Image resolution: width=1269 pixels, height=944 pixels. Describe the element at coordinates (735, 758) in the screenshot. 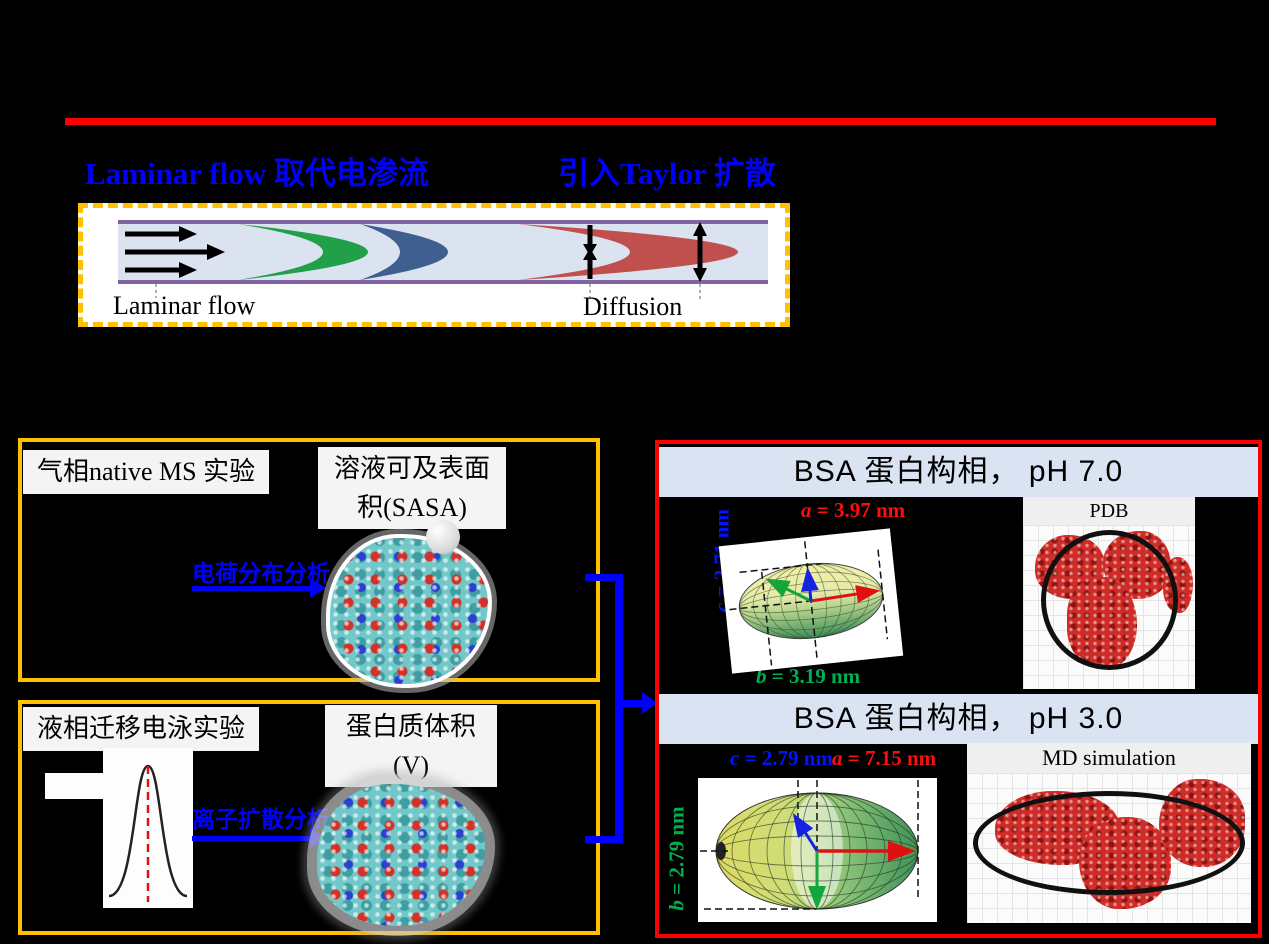

I see `ph3-dim-c-var: c` at that location.